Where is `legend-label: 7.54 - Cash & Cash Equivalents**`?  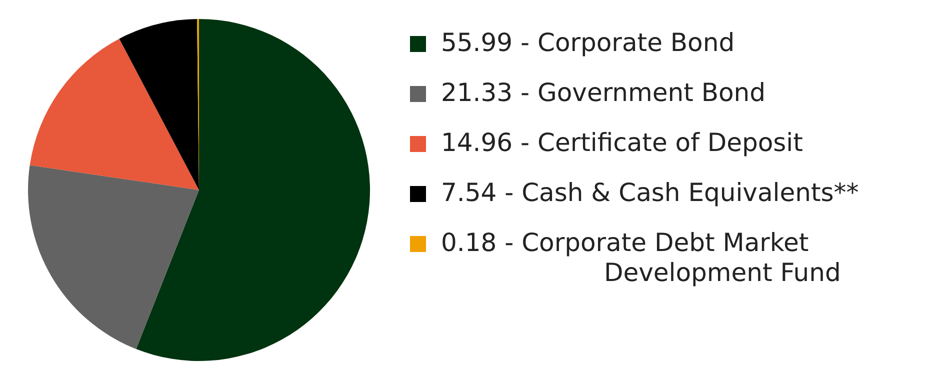
legend-label: 7.54 - Cash & Cash Equivalents** is located at coordinates (650, 193).